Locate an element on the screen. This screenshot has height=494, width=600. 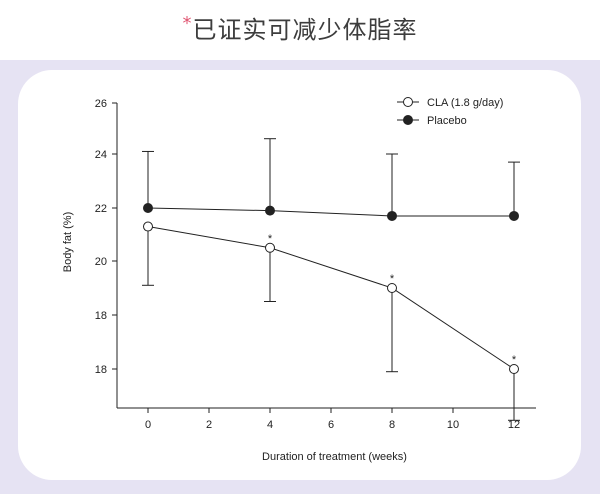
series-placebo is located at coordinates (331, 179).